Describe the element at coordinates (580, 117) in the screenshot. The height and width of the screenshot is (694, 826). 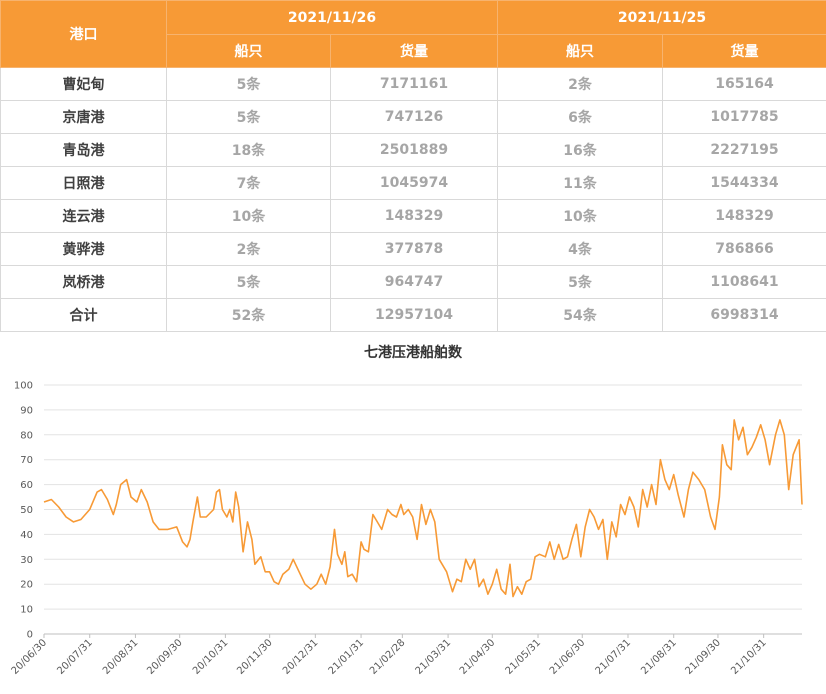
I see `cell-ships2: 6条` at that location.